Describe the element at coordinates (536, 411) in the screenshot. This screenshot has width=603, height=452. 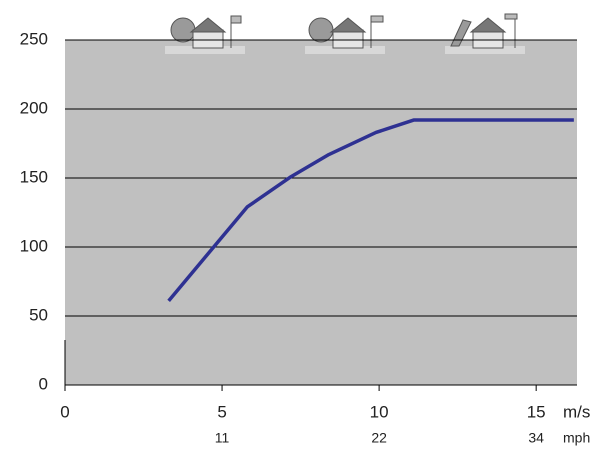
I see `x-tick-label: 15` at that location.